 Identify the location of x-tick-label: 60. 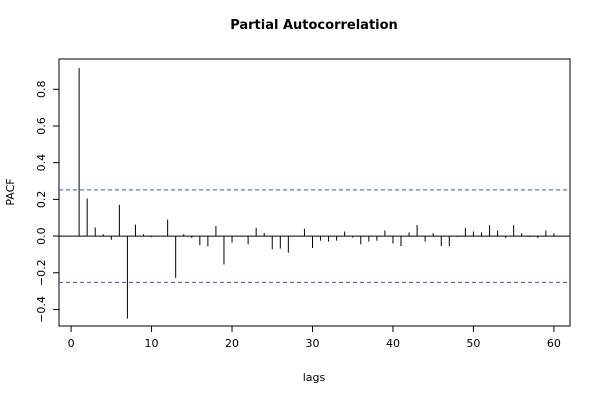
(554, 343).